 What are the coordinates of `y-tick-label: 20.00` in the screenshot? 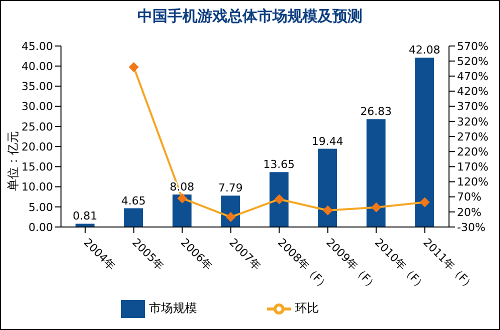 It's located at (37, 147).